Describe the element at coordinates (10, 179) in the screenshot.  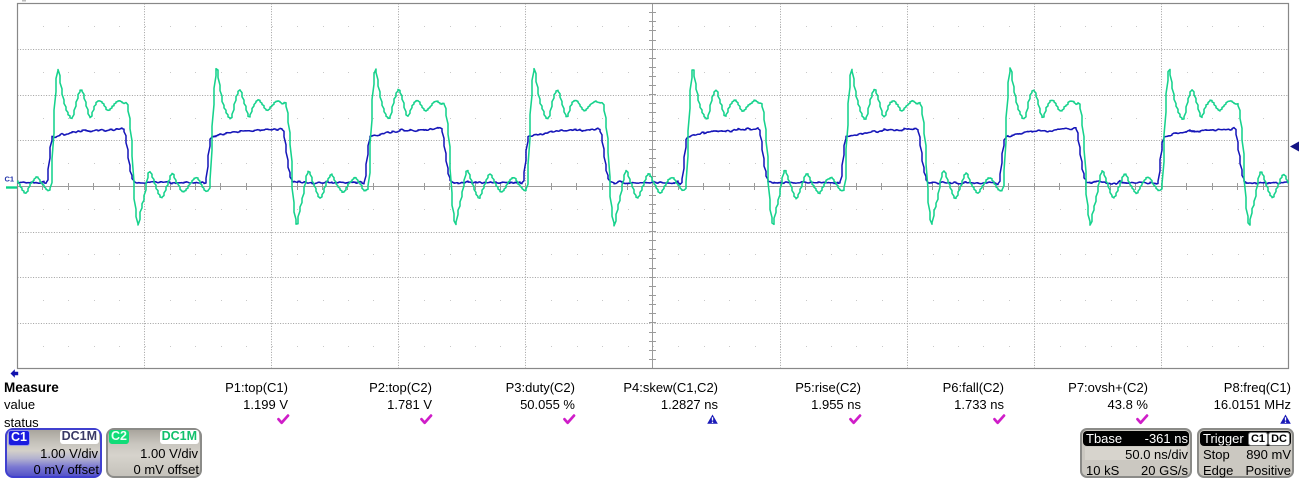
I see `svg-text: C1` at that location.